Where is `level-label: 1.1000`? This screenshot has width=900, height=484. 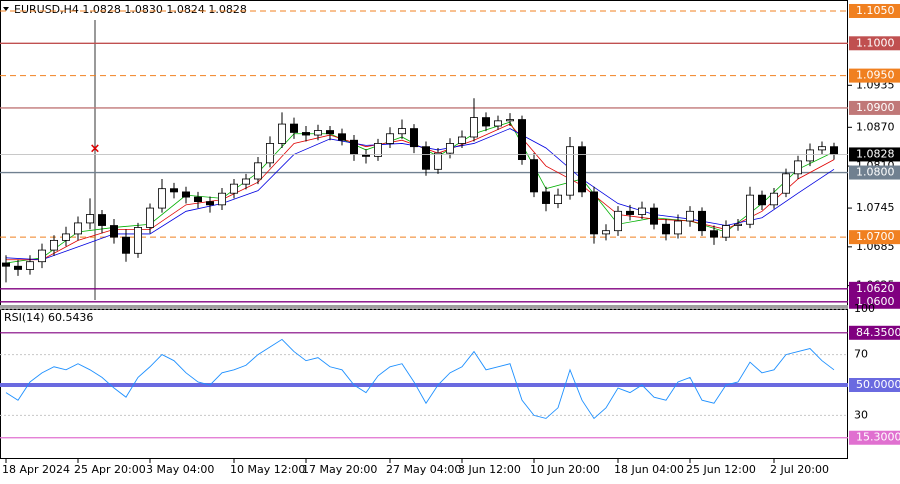 level-label: 1.1000 is located at coordinates (875, 42).